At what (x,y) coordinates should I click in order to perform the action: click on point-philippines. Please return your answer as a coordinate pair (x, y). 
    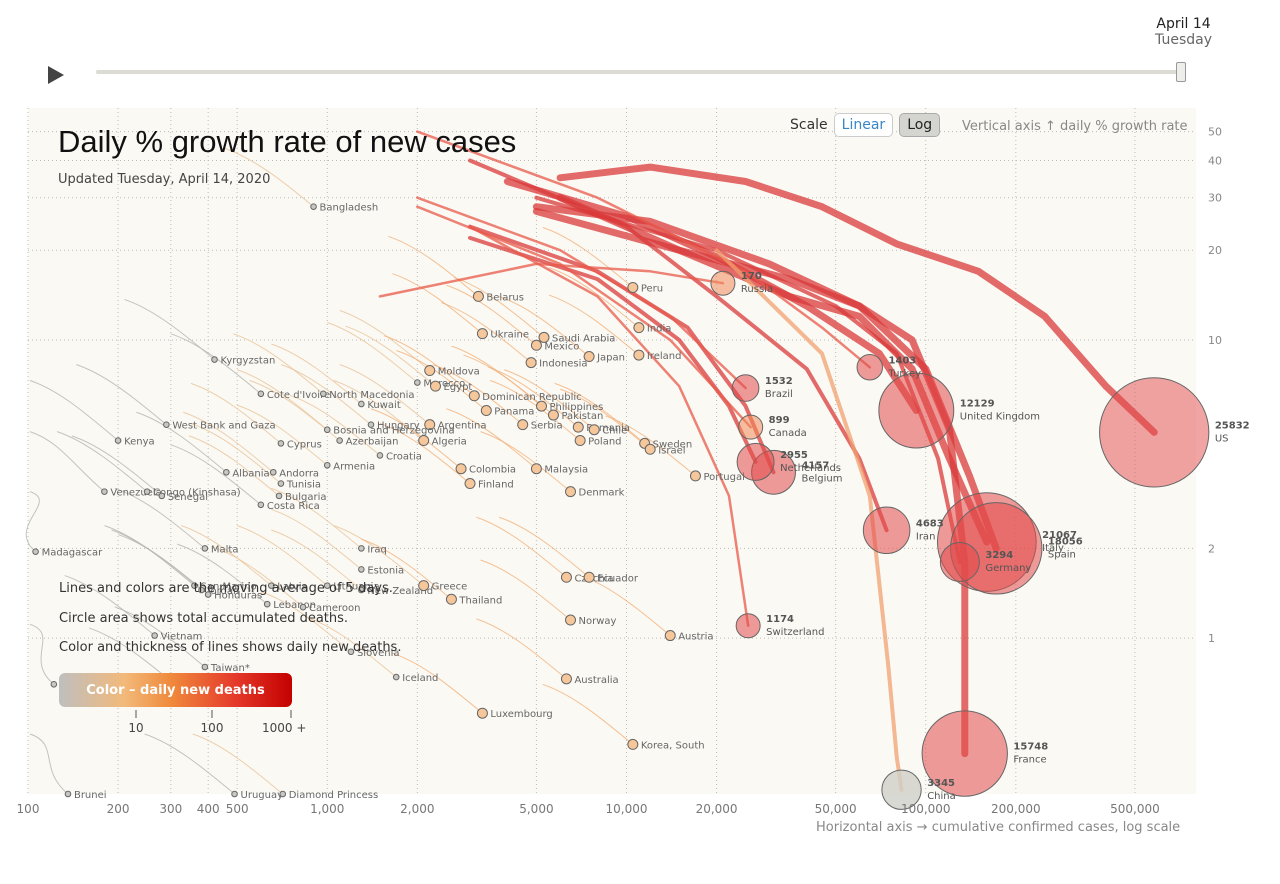
    Looking at the image, I should click on (542, 406).